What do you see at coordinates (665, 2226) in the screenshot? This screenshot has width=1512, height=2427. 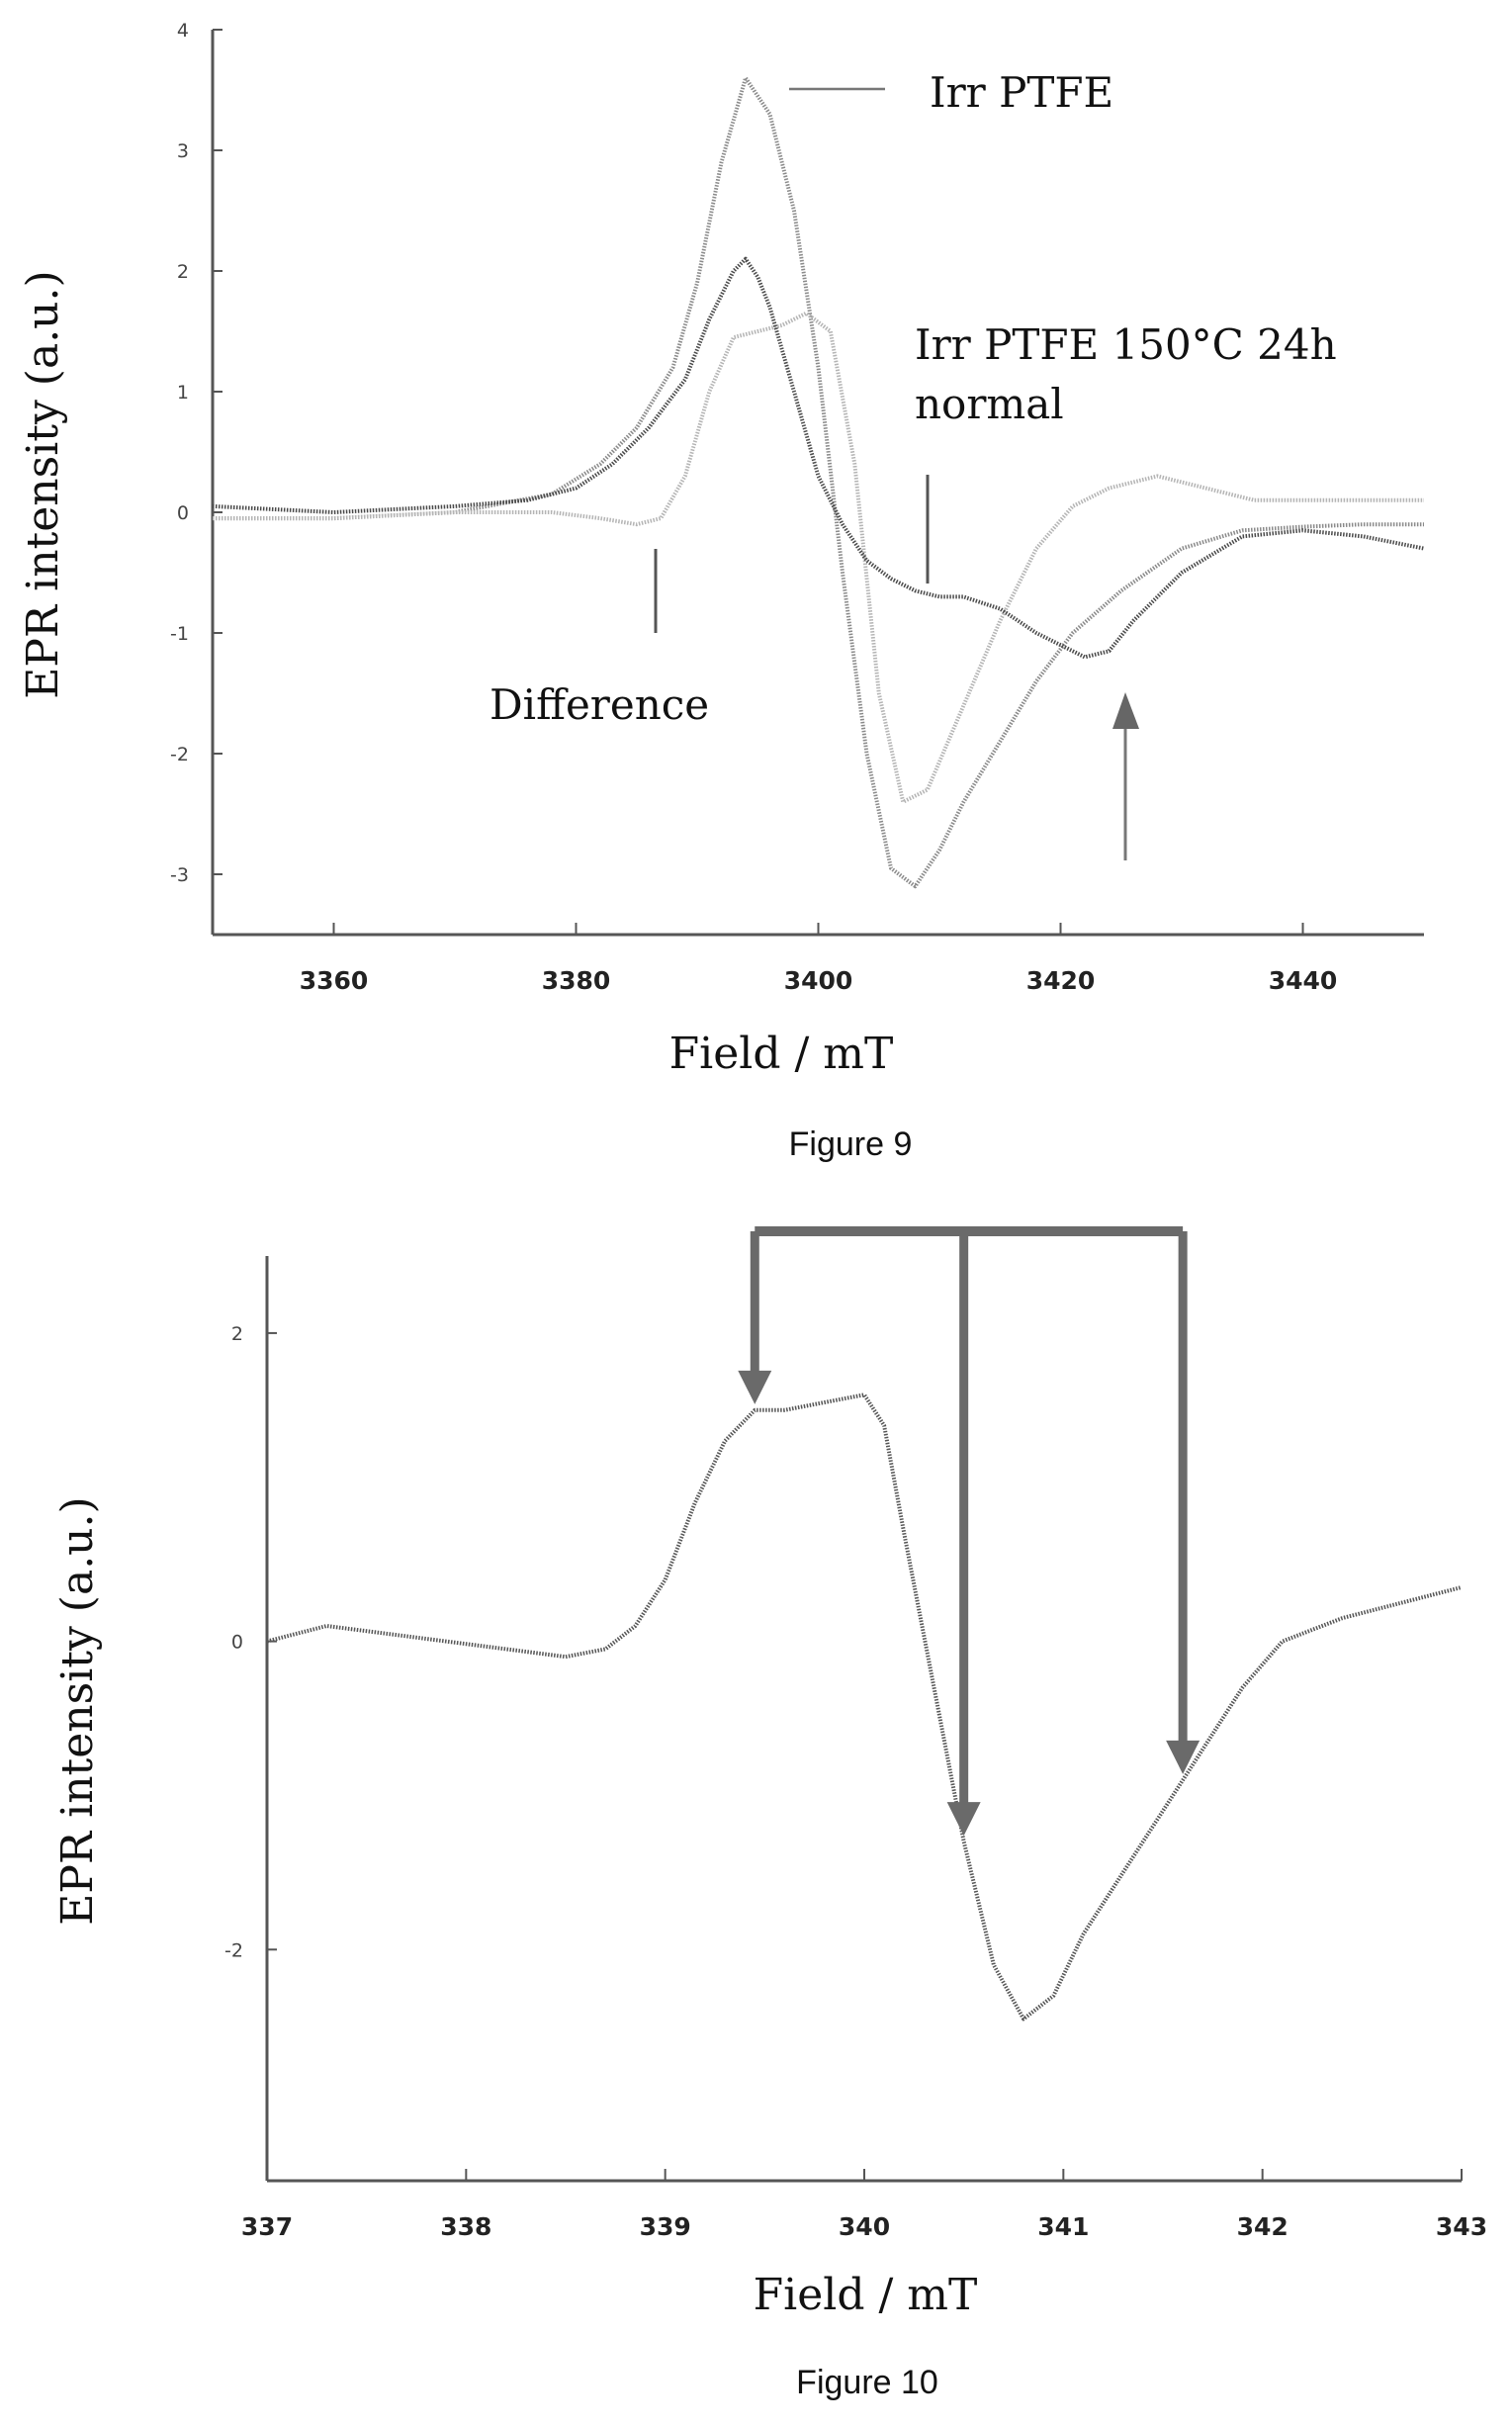 I see `x-tick-label: 339` at bounding box center [665, 2226].